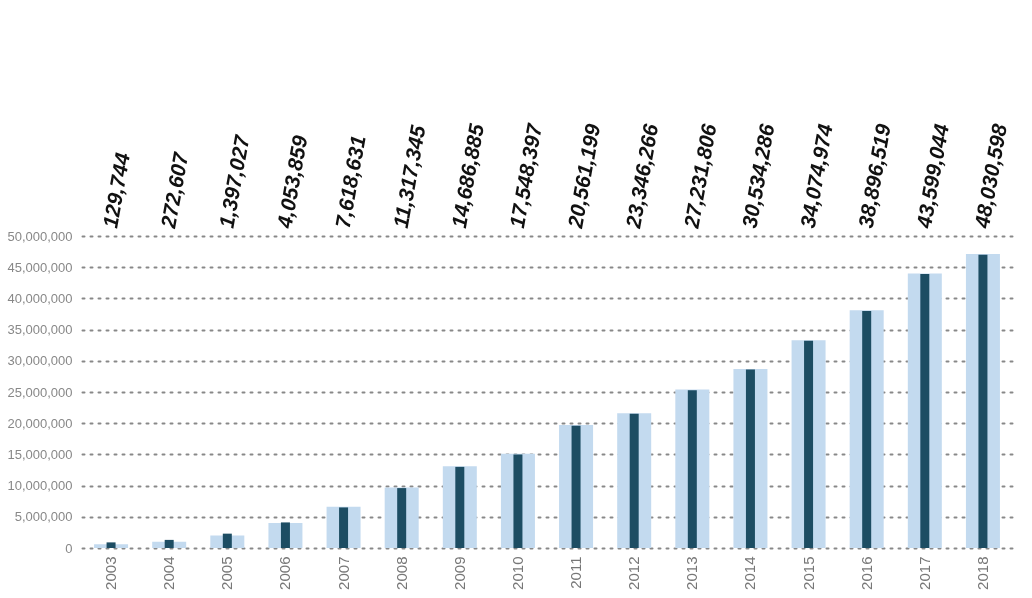 Image resolution: width=1032 pixels, height=598 pixels. I want to click on x-tick-label: 2010, so click(517, 573).